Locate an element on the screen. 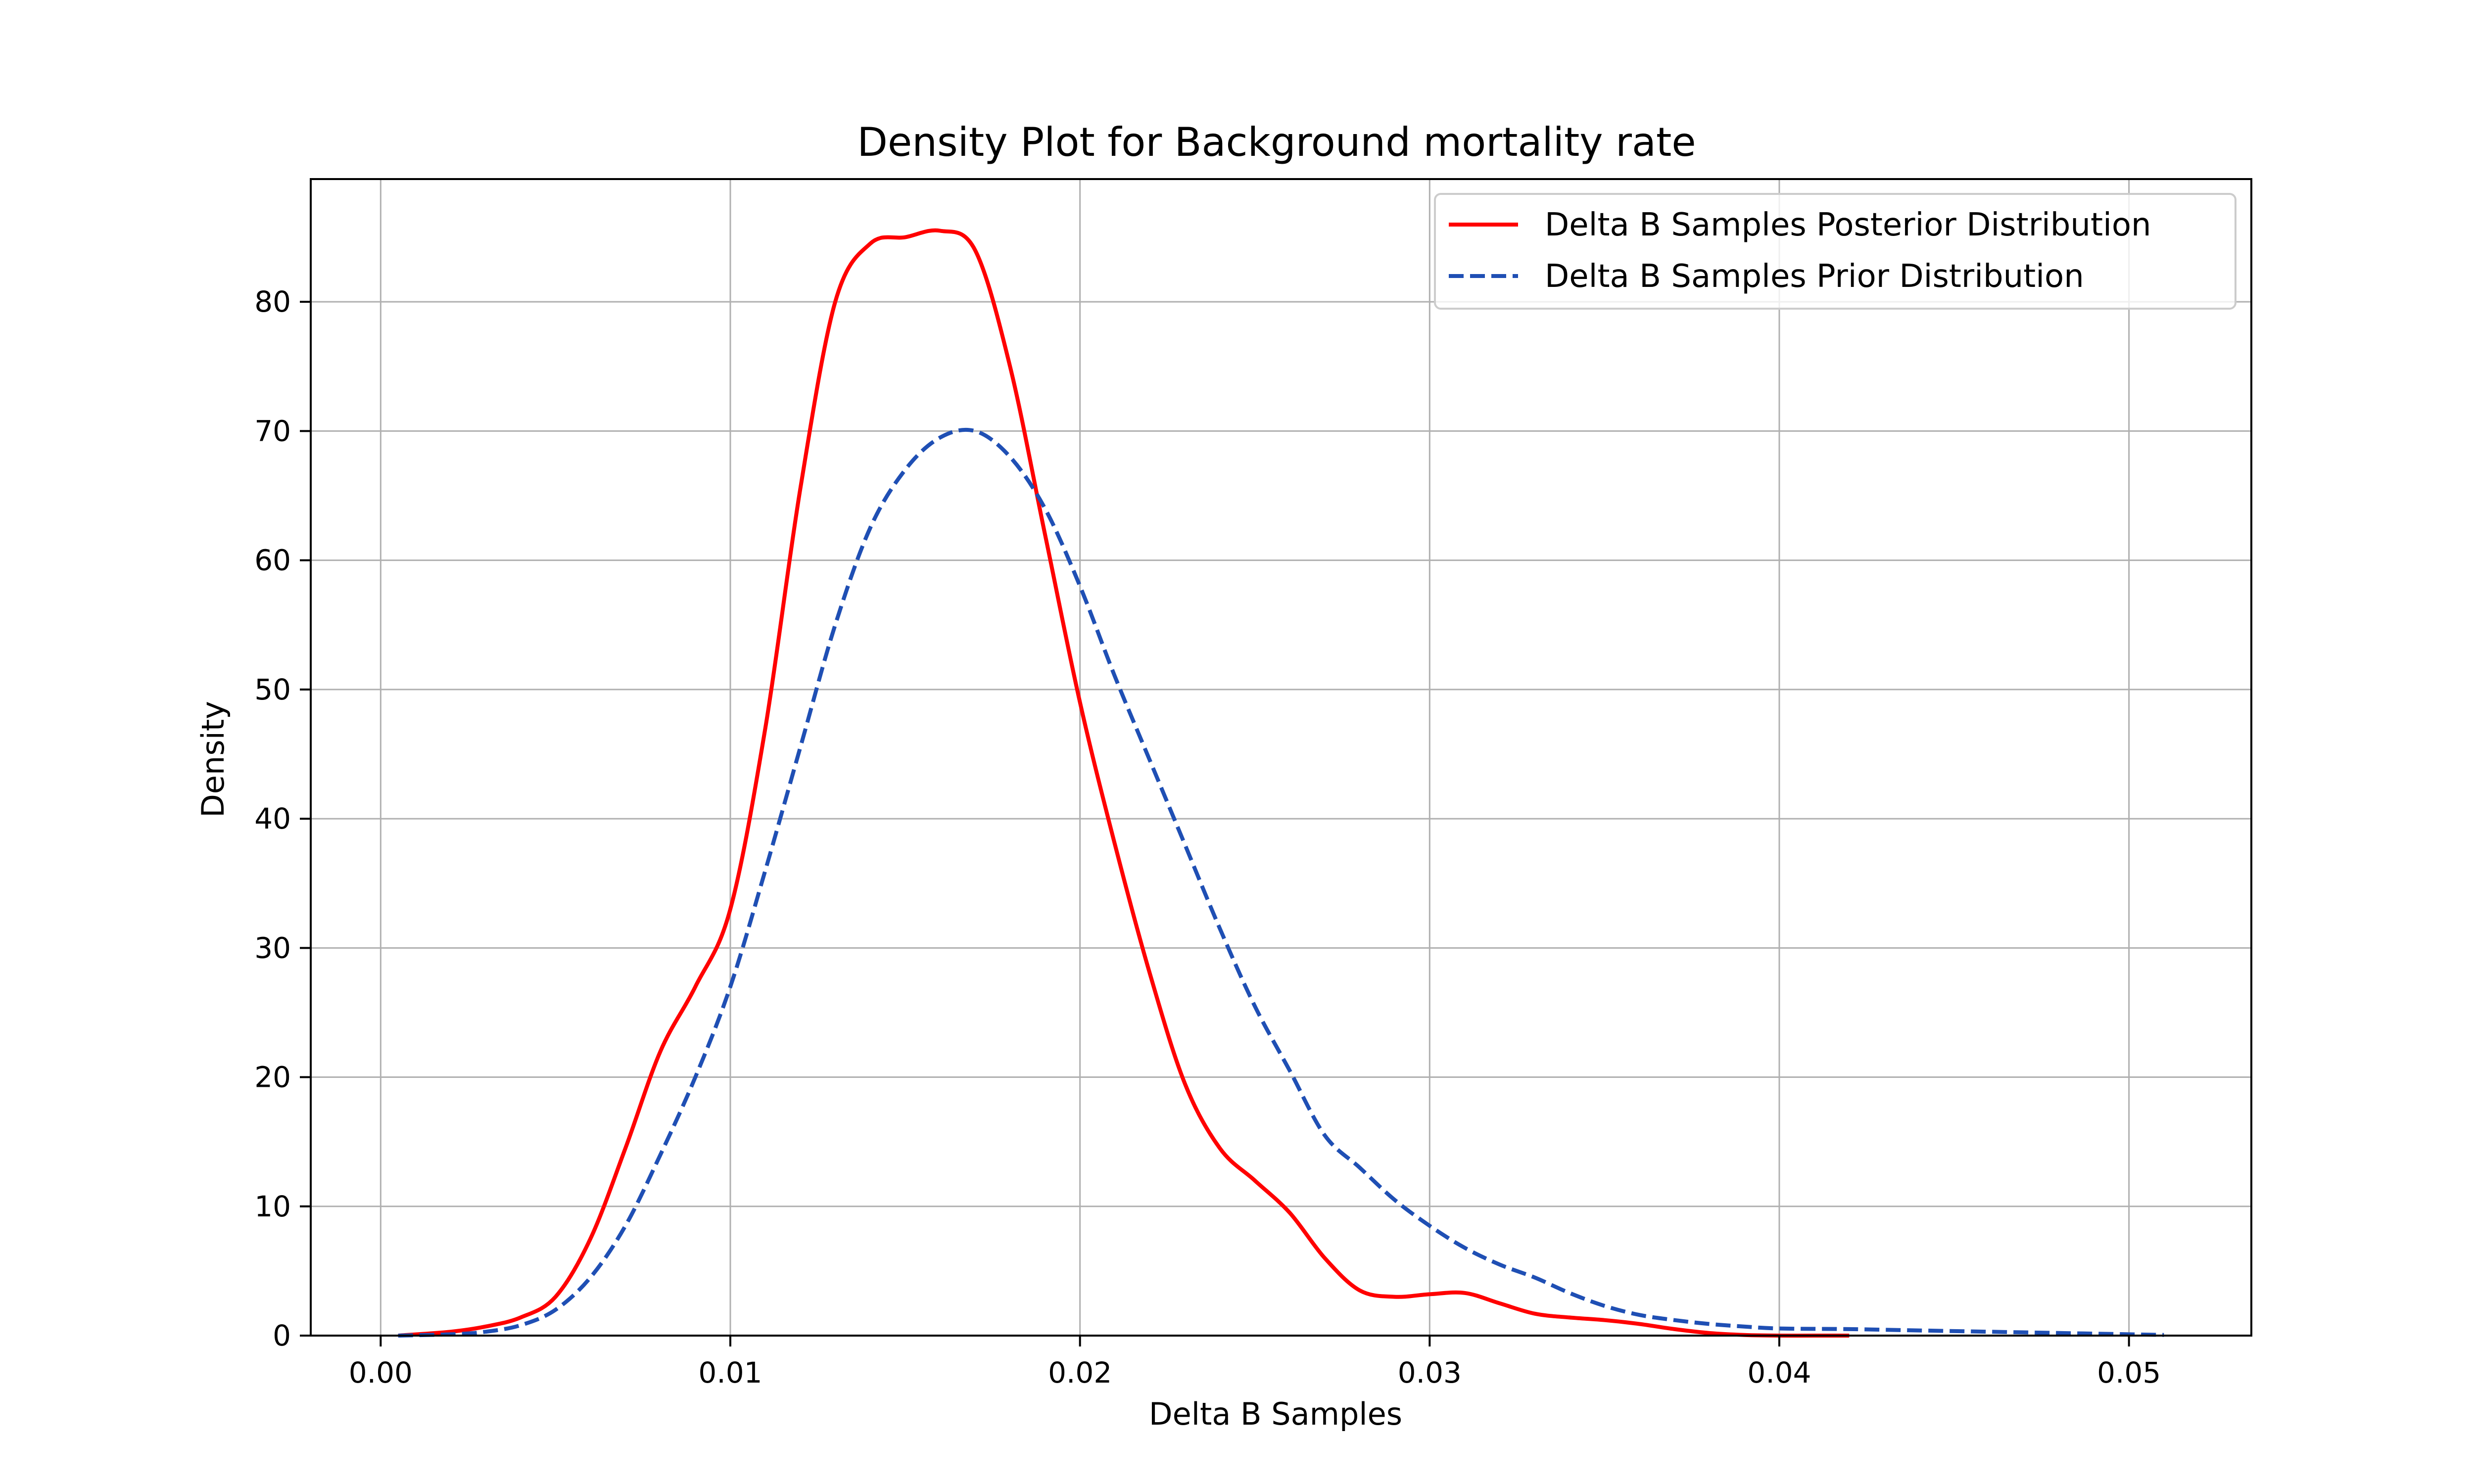  x-tick-label: 0.00 is located at coordinates (381, 1373).